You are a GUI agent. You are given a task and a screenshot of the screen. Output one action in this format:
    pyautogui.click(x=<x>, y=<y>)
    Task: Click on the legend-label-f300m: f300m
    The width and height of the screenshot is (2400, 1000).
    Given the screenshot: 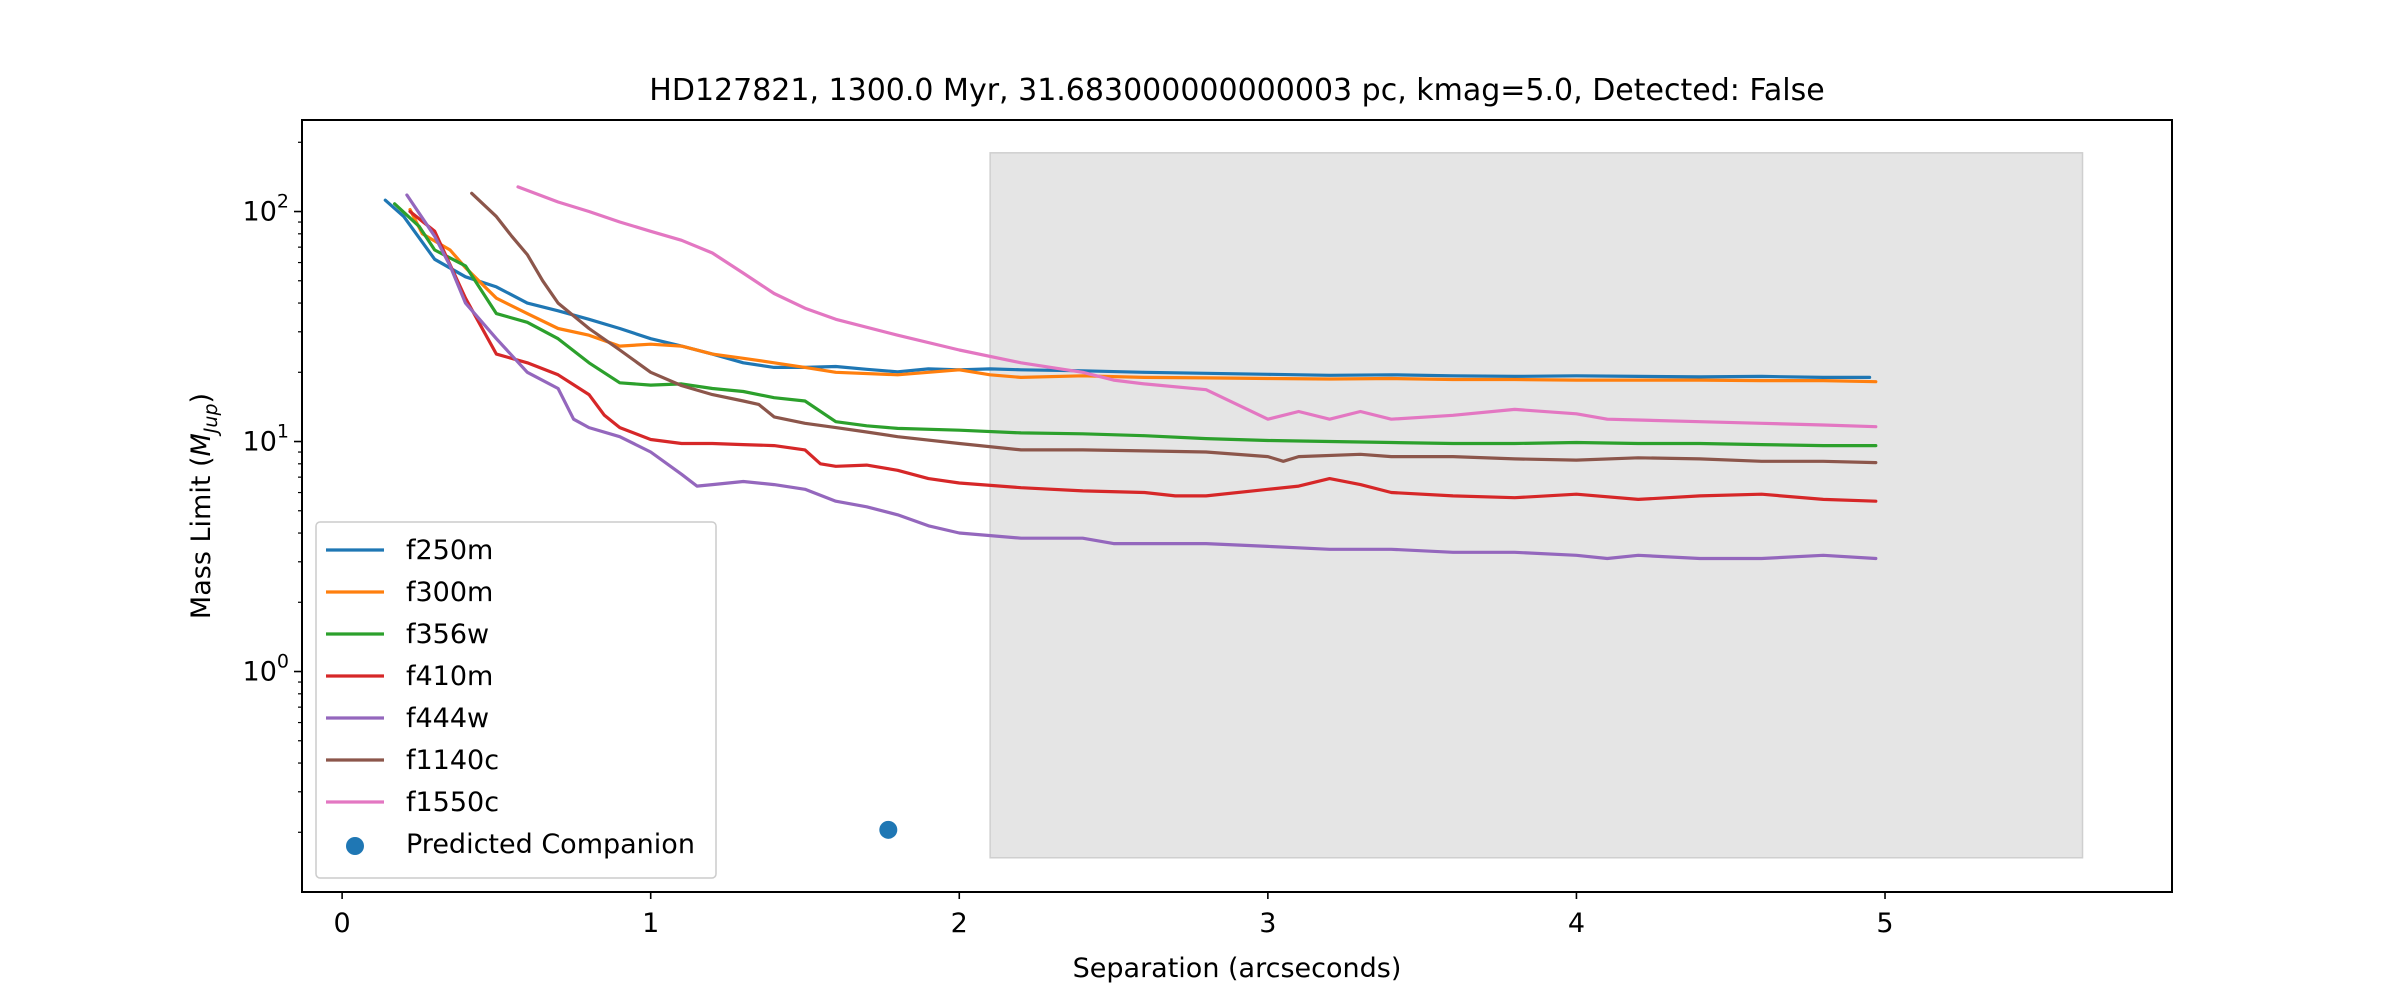 What is the action you would take?
    pyautogui.click(x=449, y=592)
    